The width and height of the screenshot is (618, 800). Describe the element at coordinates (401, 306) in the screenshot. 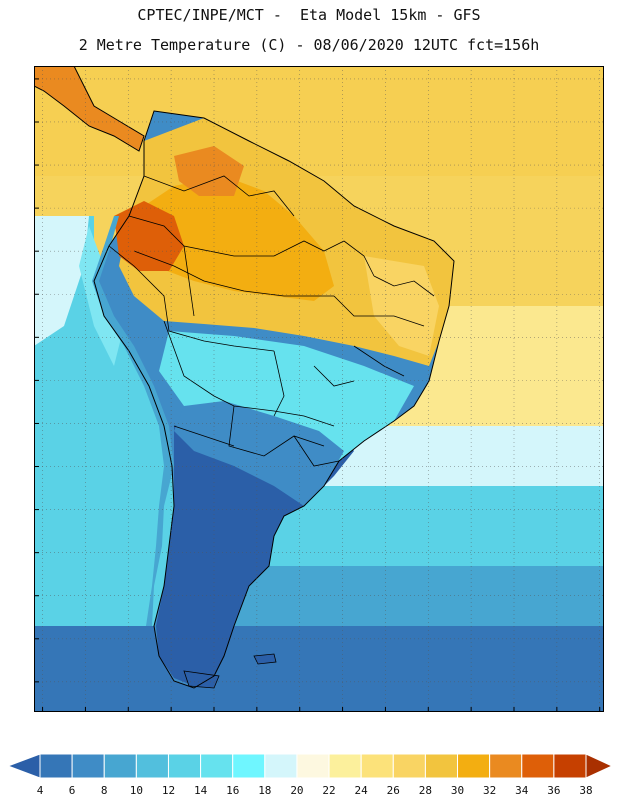

I see `land-warm-east` at that location.